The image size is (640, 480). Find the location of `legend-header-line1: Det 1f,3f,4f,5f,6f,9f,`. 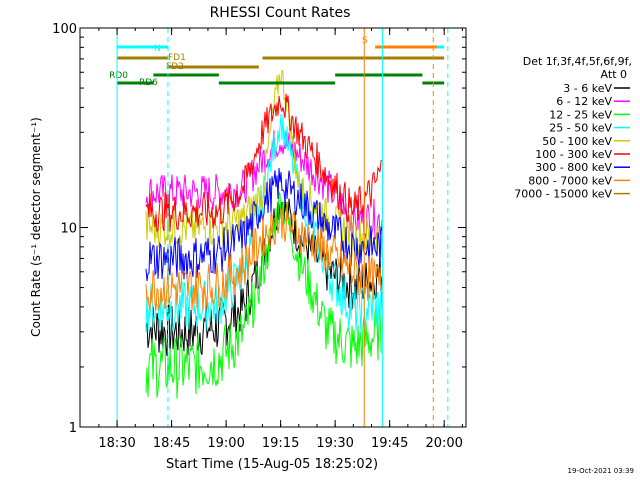

legend-header-line1: Det 1f,3f,4f,5f,6f,9f, is located at coordinates (577, 61).